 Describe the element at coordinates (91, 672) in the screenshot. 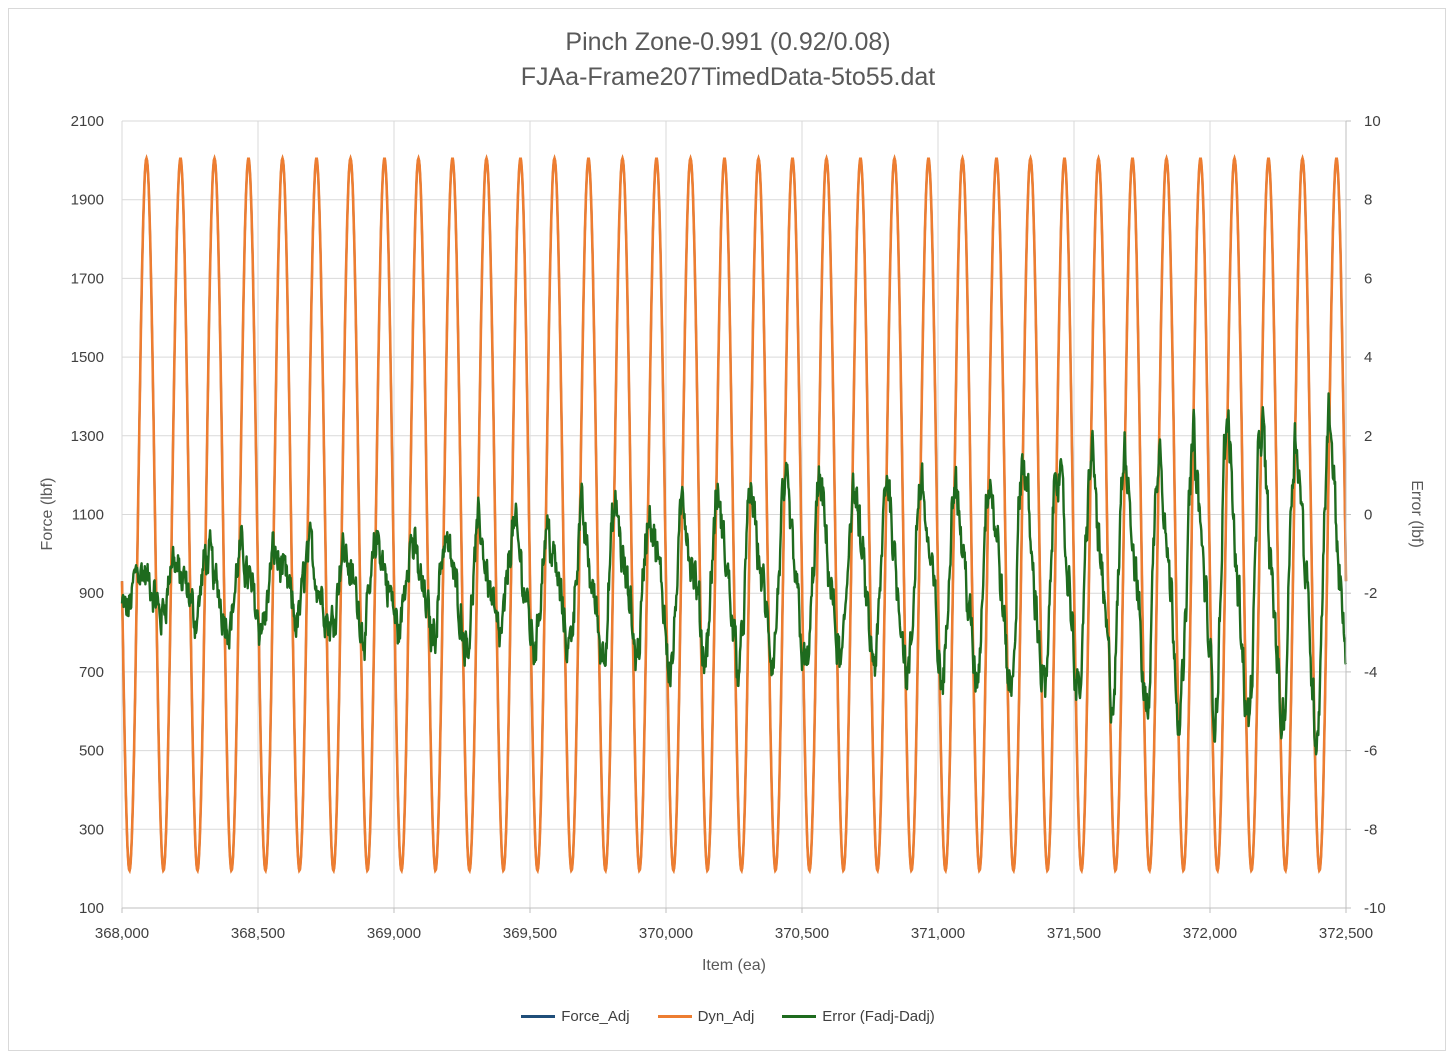

I see `y-tick-label: 700` at that location.